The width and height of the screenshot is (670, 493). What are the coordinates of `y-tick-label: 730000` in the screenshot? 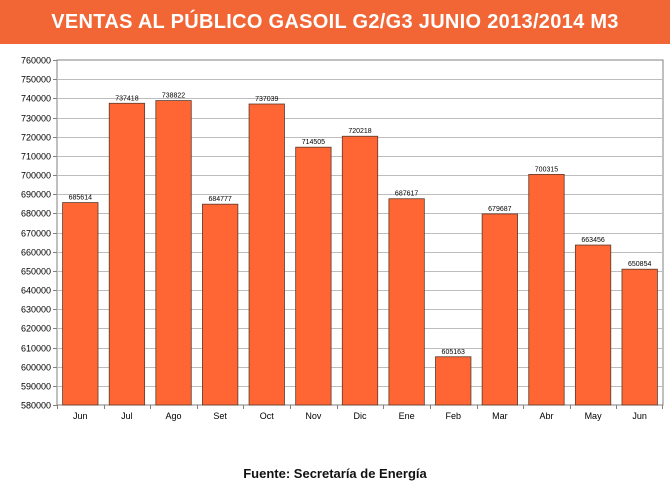 It's located at (36, 119).